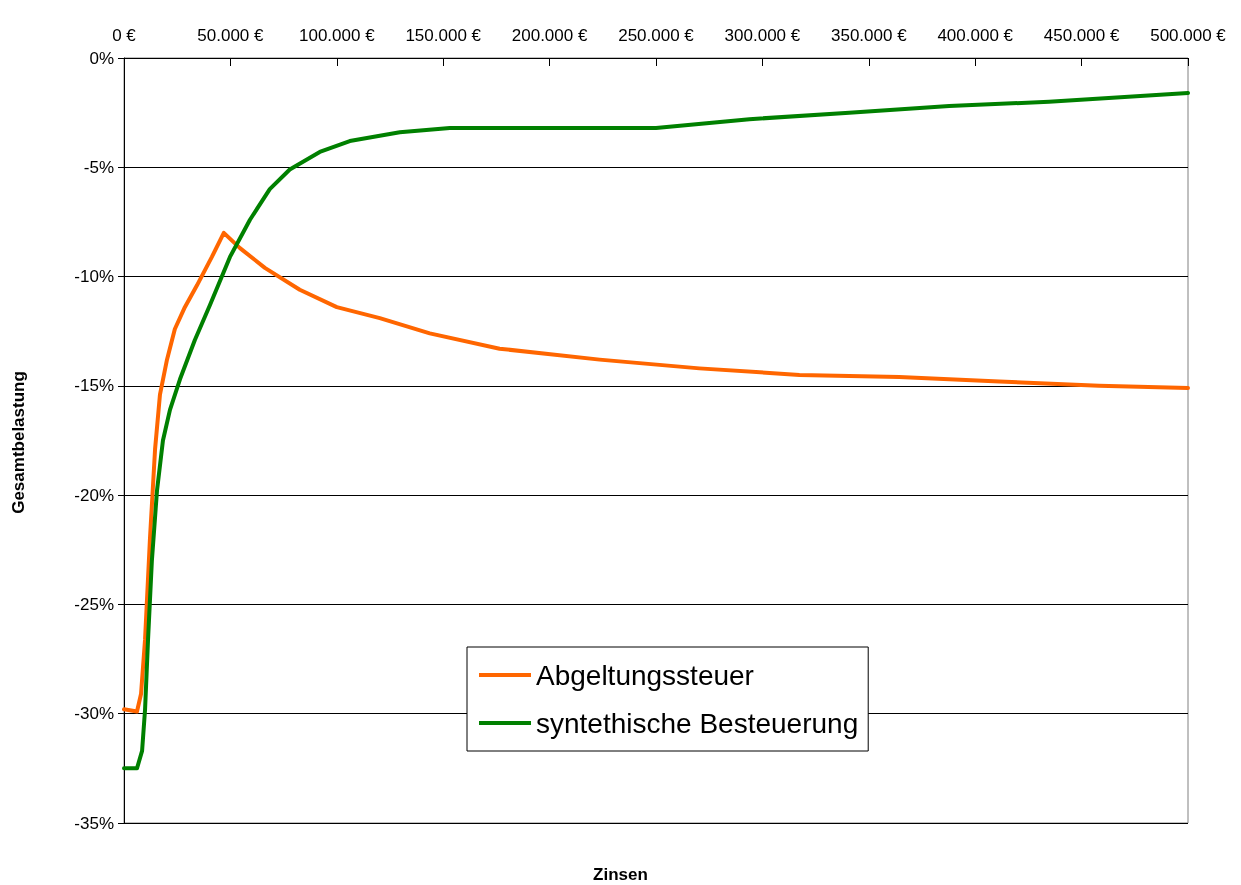 The image size is (1241, 885). Describe the element at coordinates (1081, 35) in the screenshot. I see `x-tick-label: 450.000 €` at that location.